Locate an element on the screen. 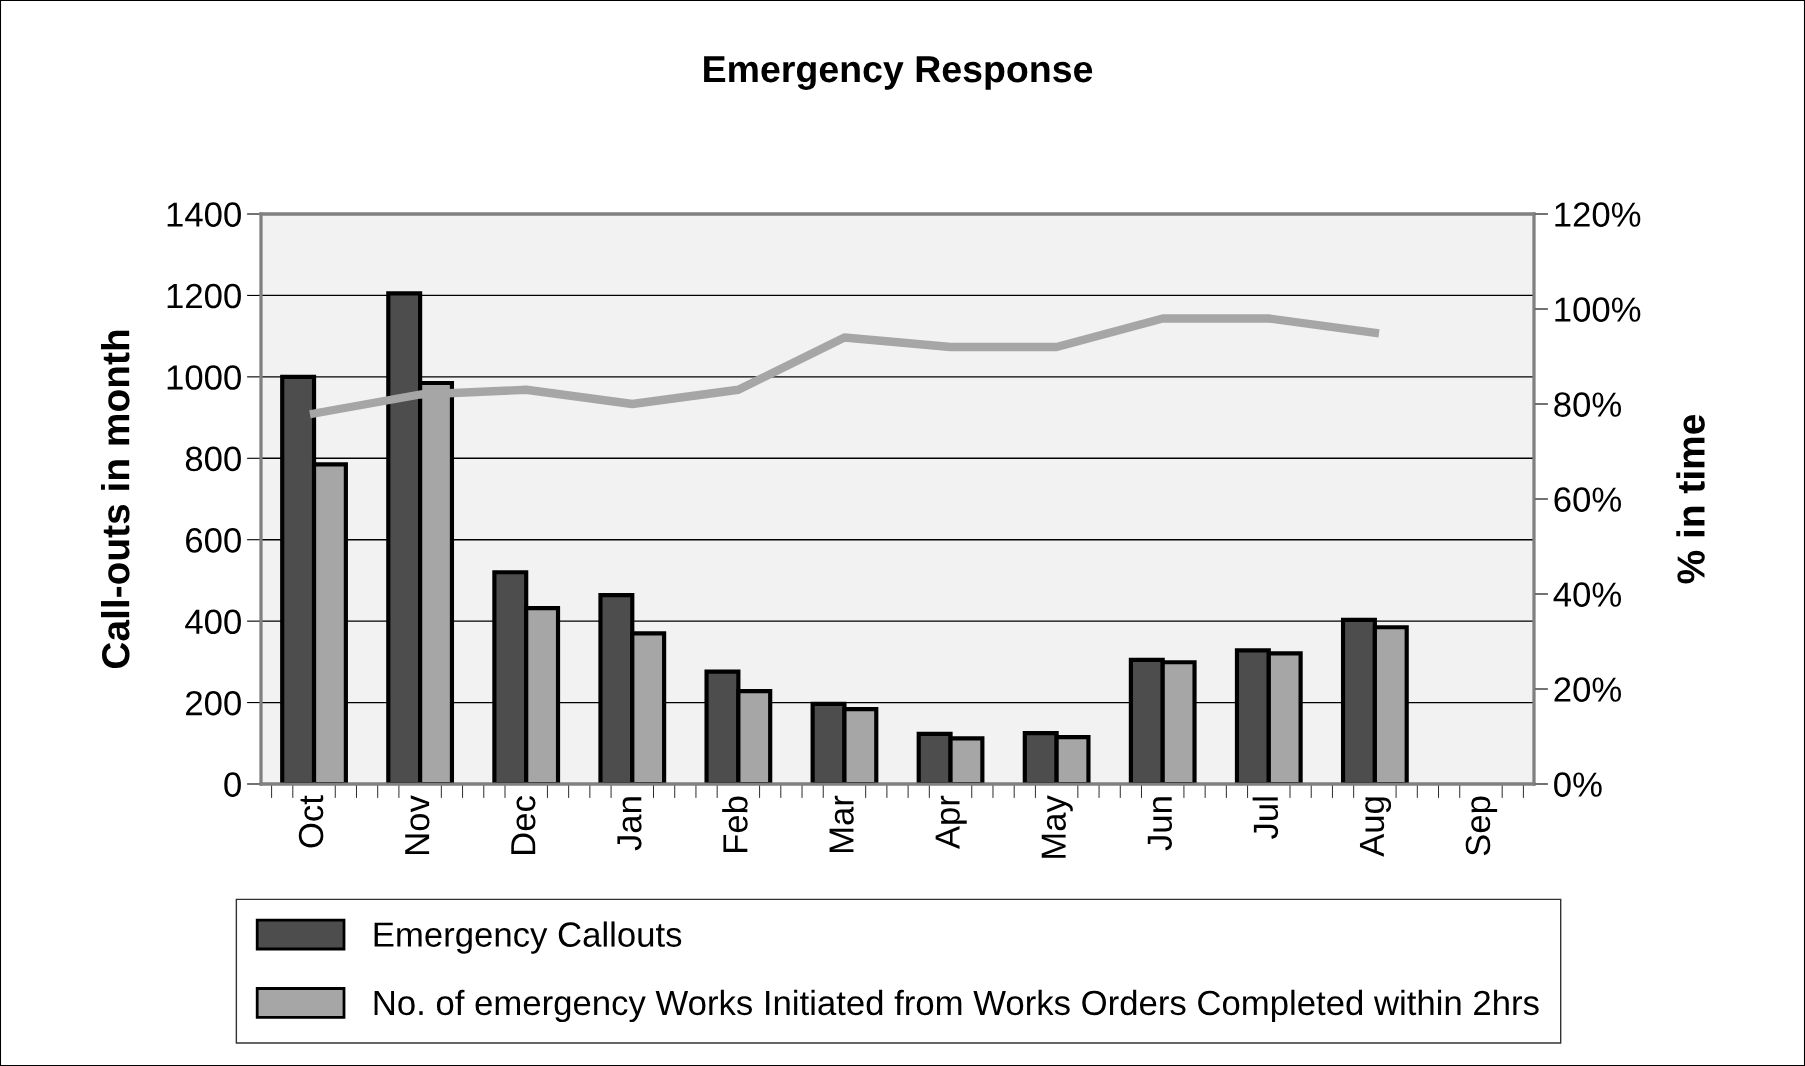 Image resolution: width=1805 pixels, height=1066 pixels. y-tick-label: 1000 is located at coordinates (204, 377).